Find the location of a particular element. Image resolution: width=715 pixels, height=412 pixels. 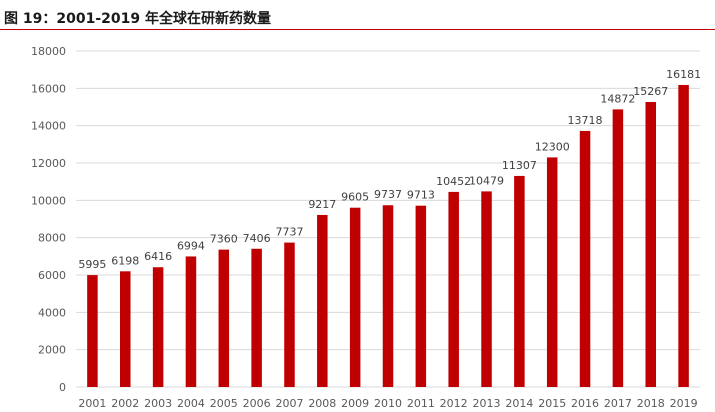

bar-2012 is located at coordinates (453, 289).